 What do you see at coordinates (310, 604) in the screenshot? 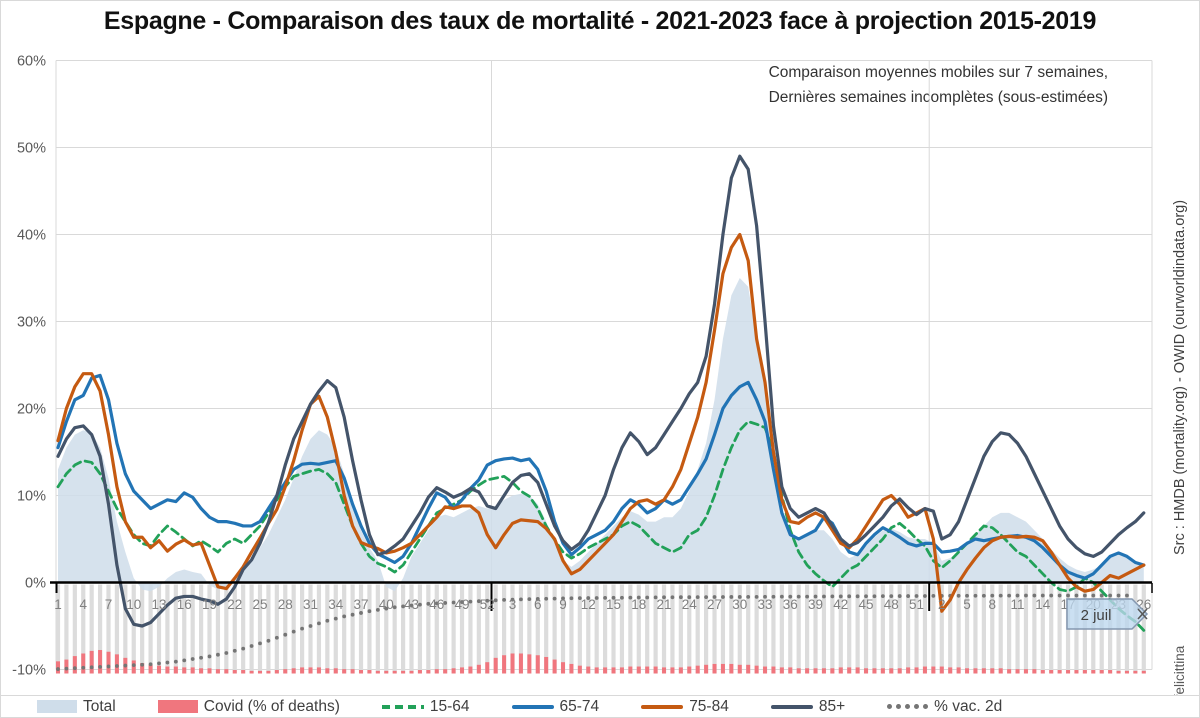
I see `x-axis-label: 31` at bounding box center [310, 604].